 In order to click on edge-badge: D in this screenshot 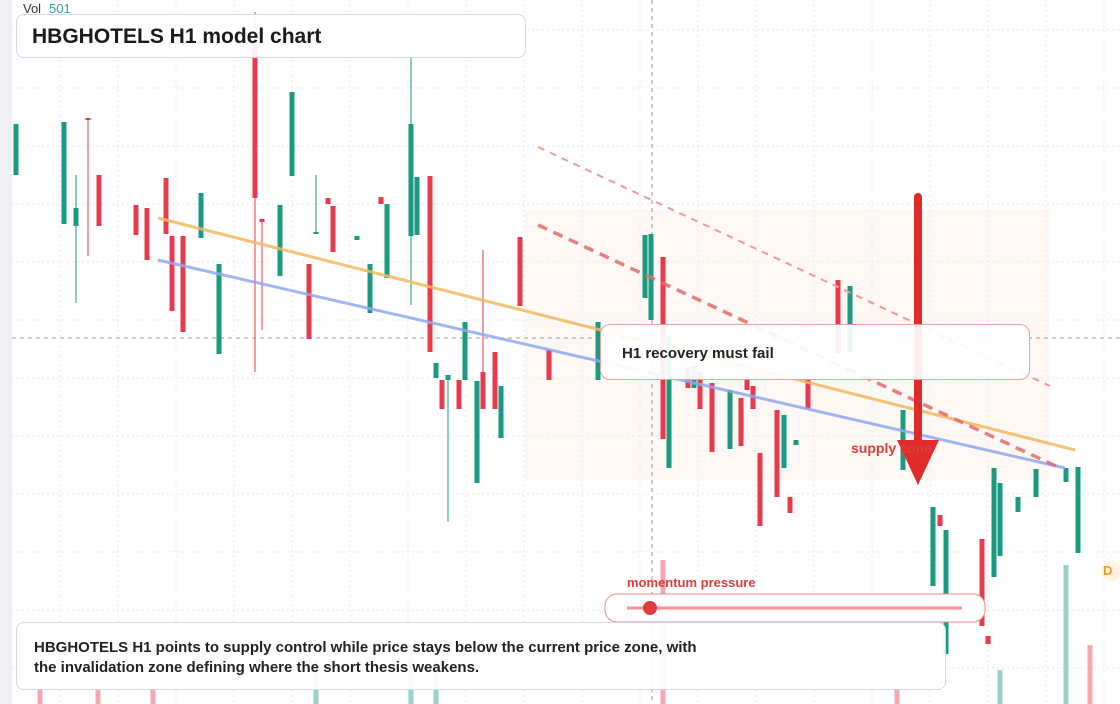, I will do `click(1108, 570)`.